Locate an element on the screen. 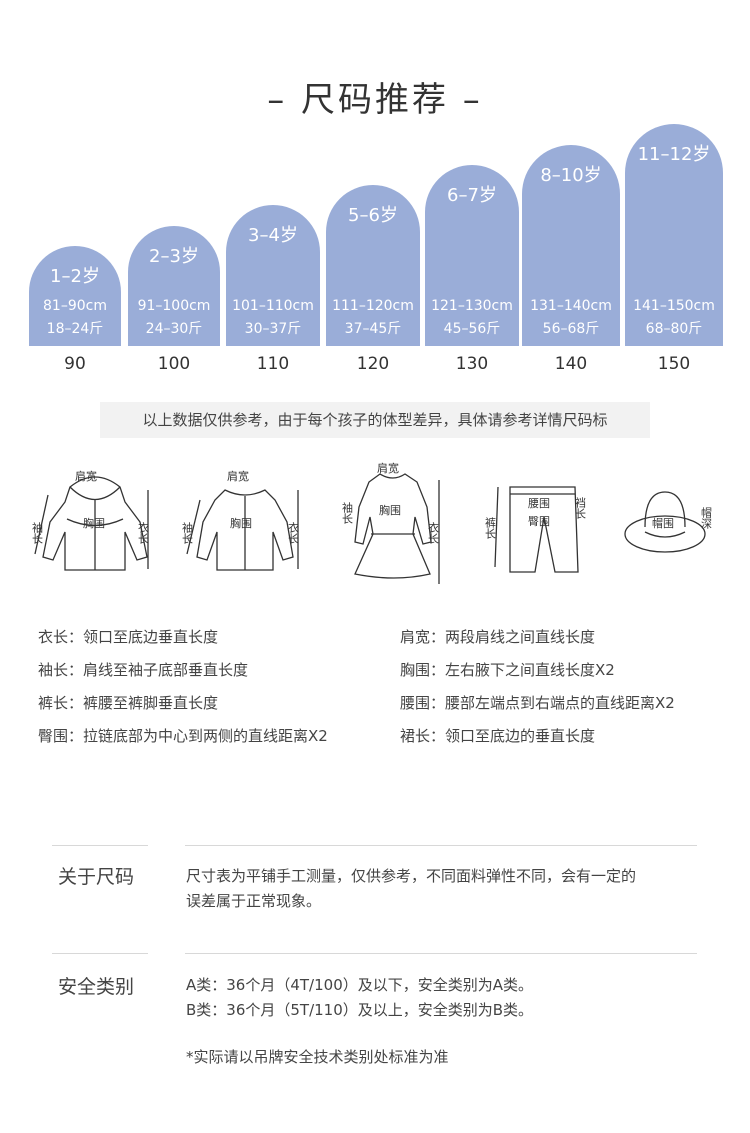 This screenshot has width=750, height=1133. age-label: 5–6岁 is located at coordinates (373, 216).